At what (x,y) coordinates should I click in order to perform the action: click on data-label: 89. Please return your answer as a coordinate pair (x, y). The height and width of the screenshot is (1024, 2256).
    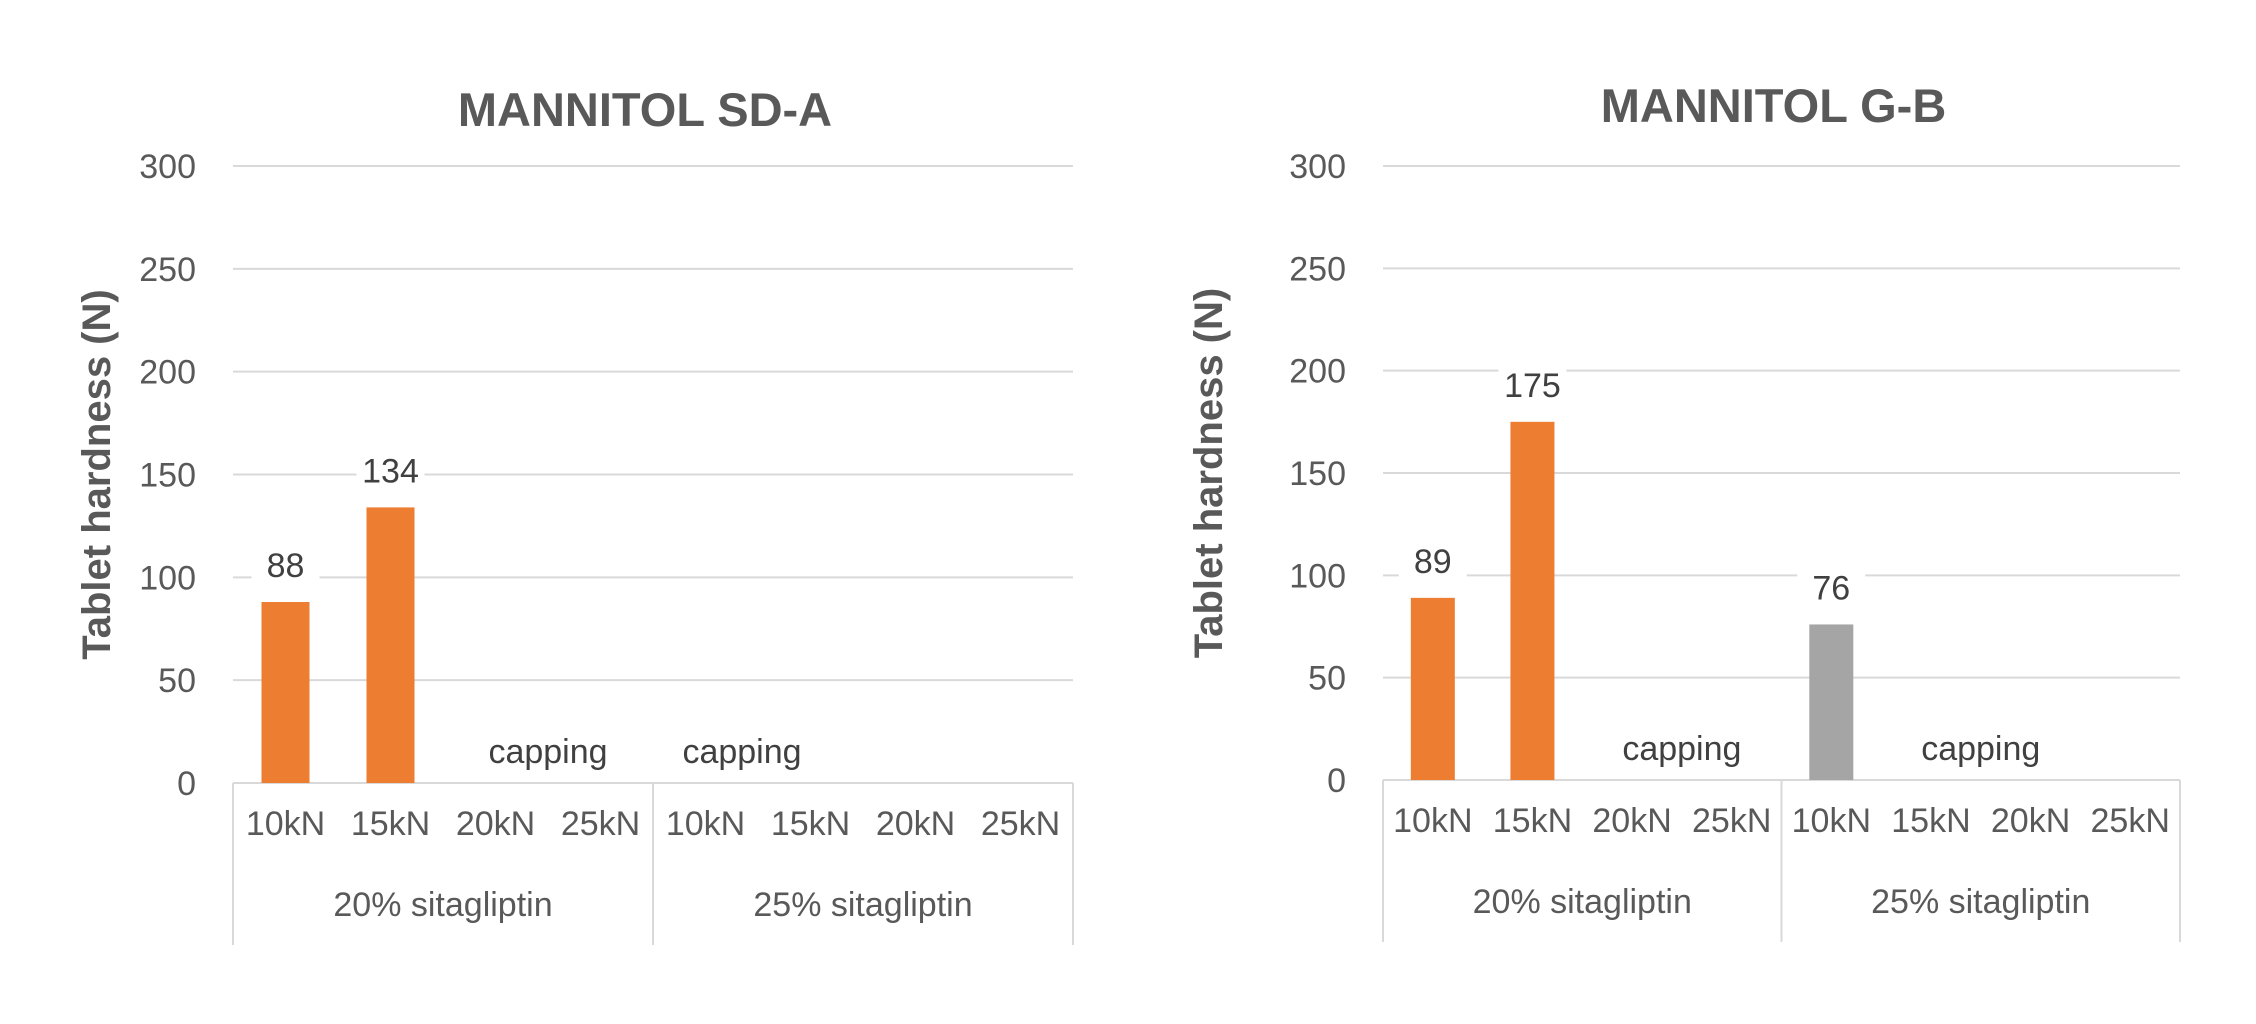
    Looking at the image, I should click on (1433, 562).